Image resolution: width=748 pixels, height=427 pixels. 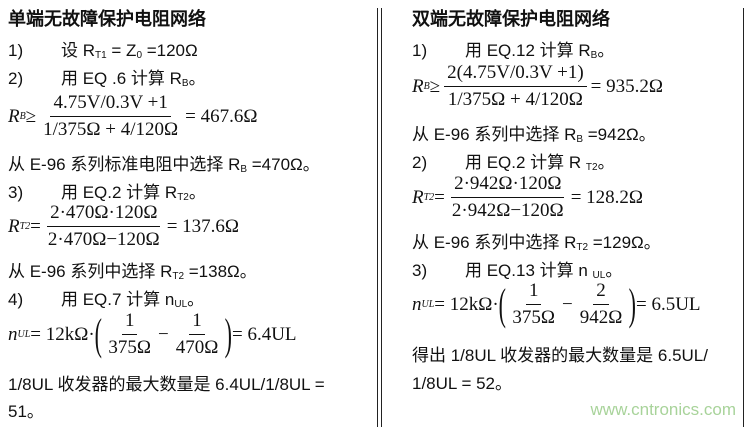 What do you see at coordinates (197, 347) in the screenshot?
I see `denominator: 470Ω` at bounding box center [197, 347].